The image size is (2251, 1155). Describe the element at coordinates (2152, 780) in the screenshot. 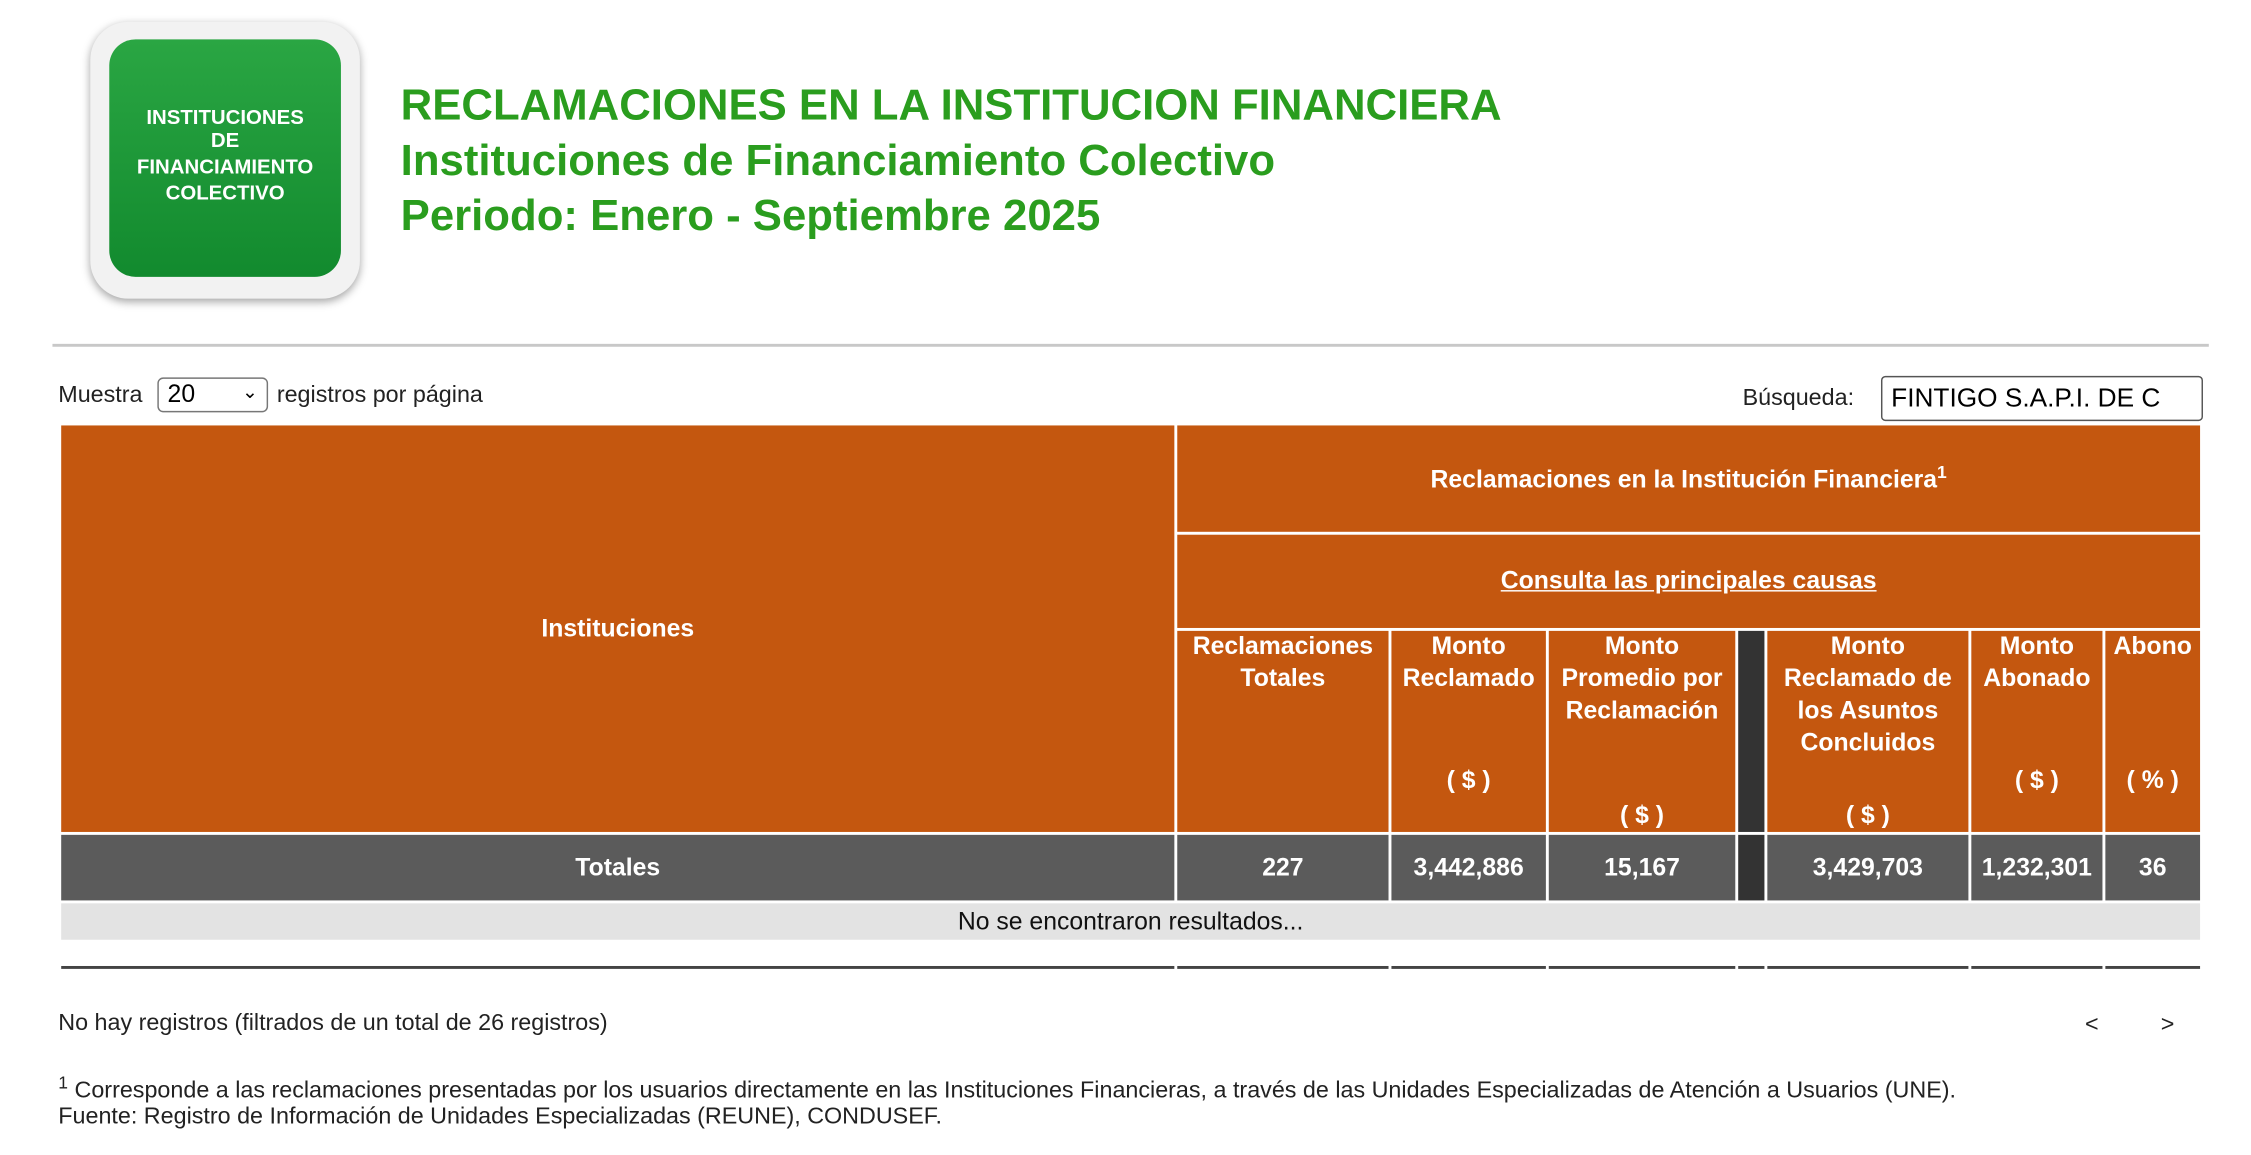

I see `column-unit: ( % )` at that location.